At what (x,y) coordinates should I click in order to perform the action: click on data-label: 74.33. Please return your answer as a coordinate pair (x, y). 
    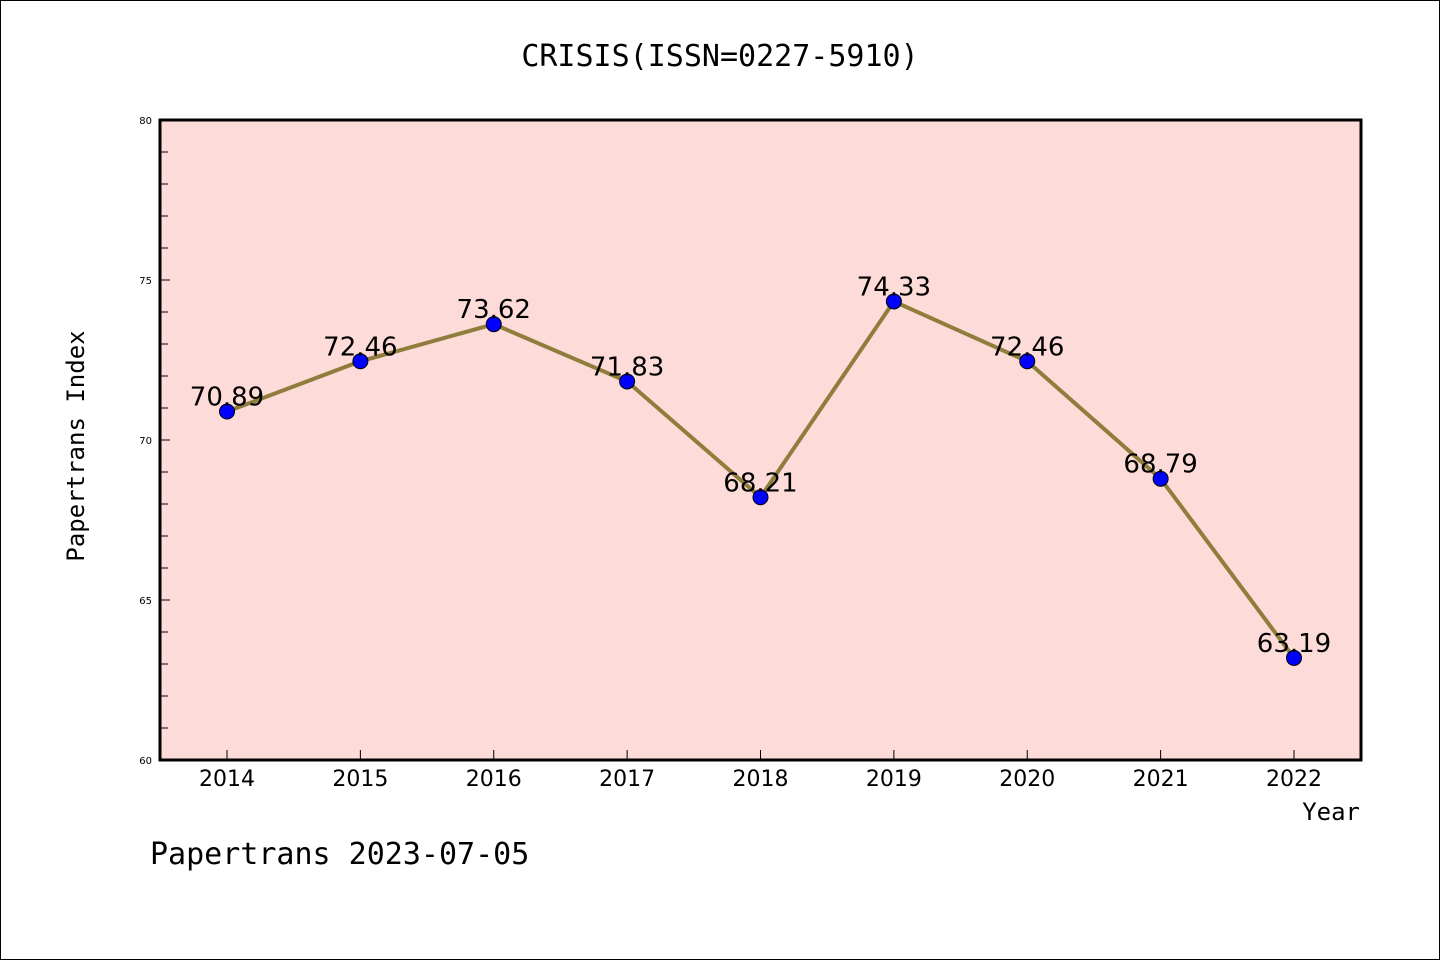
    Looking at the image, I should click on (894, 287).